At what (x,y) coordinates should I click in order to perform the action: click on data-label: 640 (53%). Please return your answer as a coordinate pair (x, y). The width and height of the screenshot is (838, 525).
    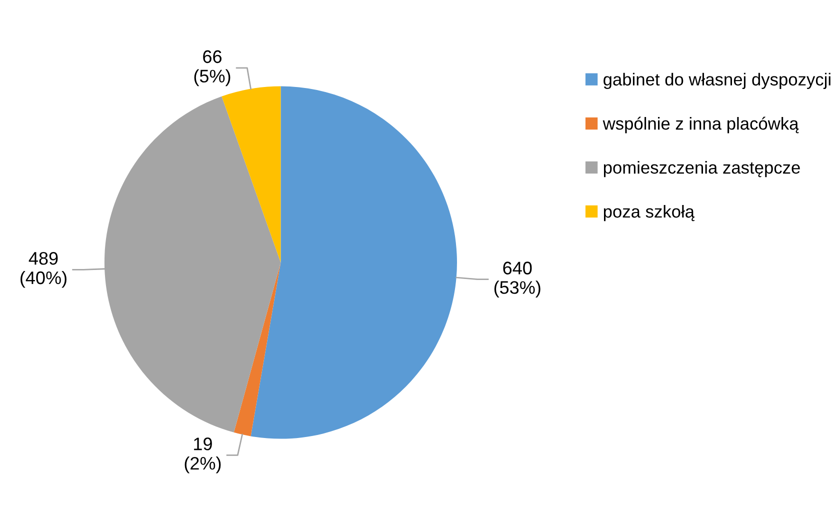
    Looking at the image, I should click on (517, 280).